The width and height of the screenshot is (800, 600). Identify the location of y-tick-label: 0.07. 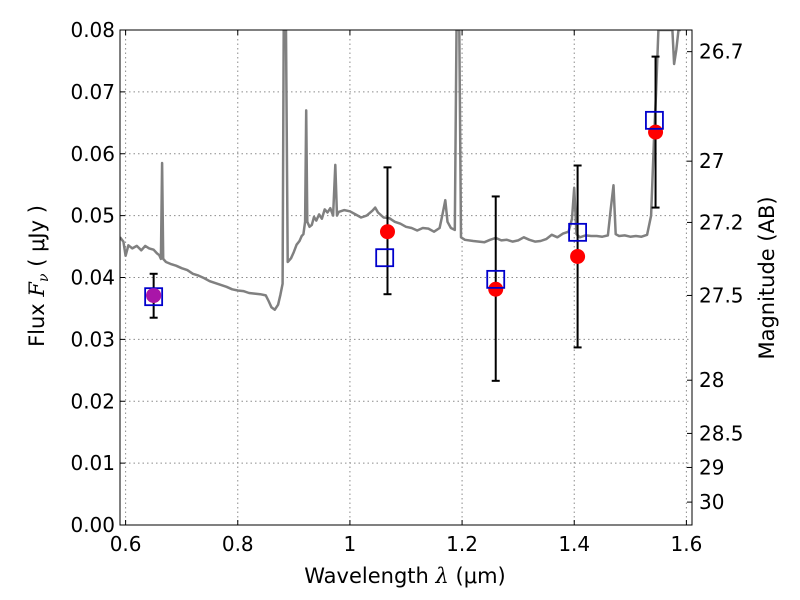
(92, 92).